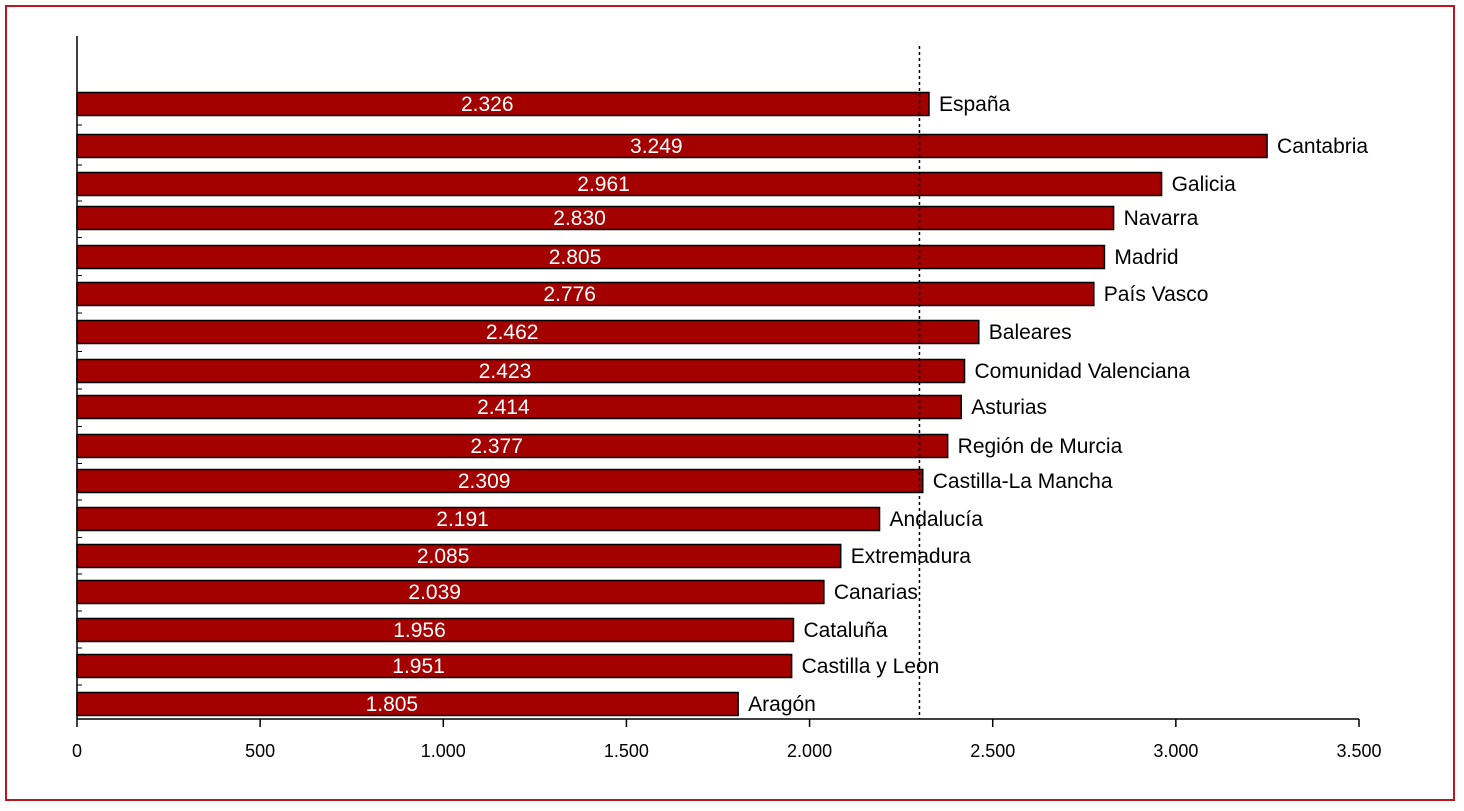 Image resolution: width=1464 pixels, height=811 pixels. Describe the element at coordinates (484, 481) in the screenshot. I see `value-label: 2.309` at that location.